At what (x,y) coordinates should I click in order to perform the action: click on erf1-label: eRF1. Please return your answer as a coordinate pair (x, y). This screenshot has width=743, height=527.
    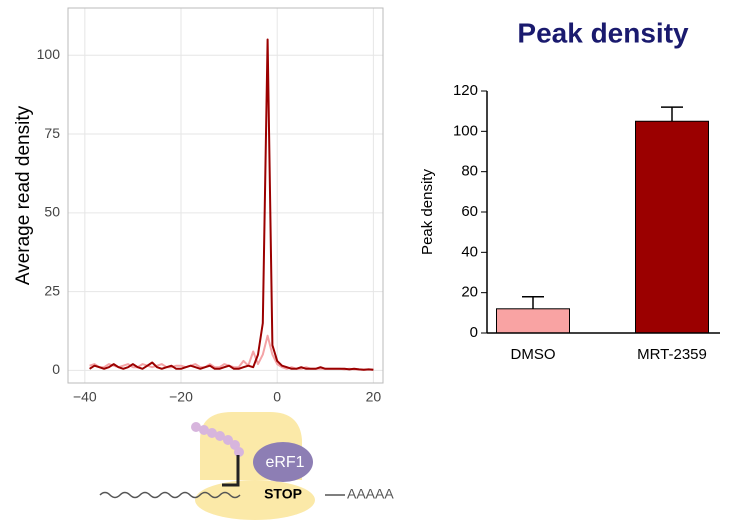
    Looking at the image, I should click on (284, 462).